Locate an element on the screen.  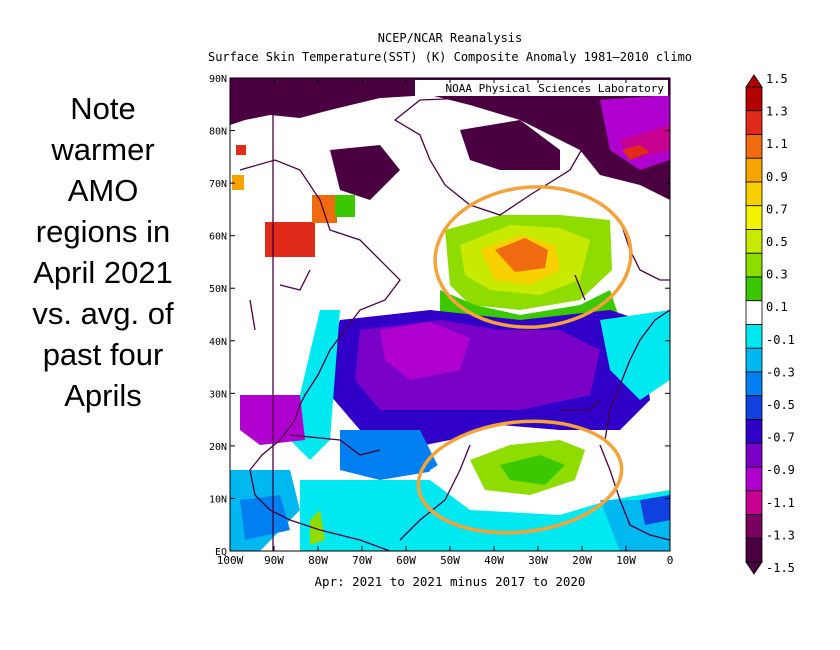
note-line: warmer is located at coordinates (103, 149).